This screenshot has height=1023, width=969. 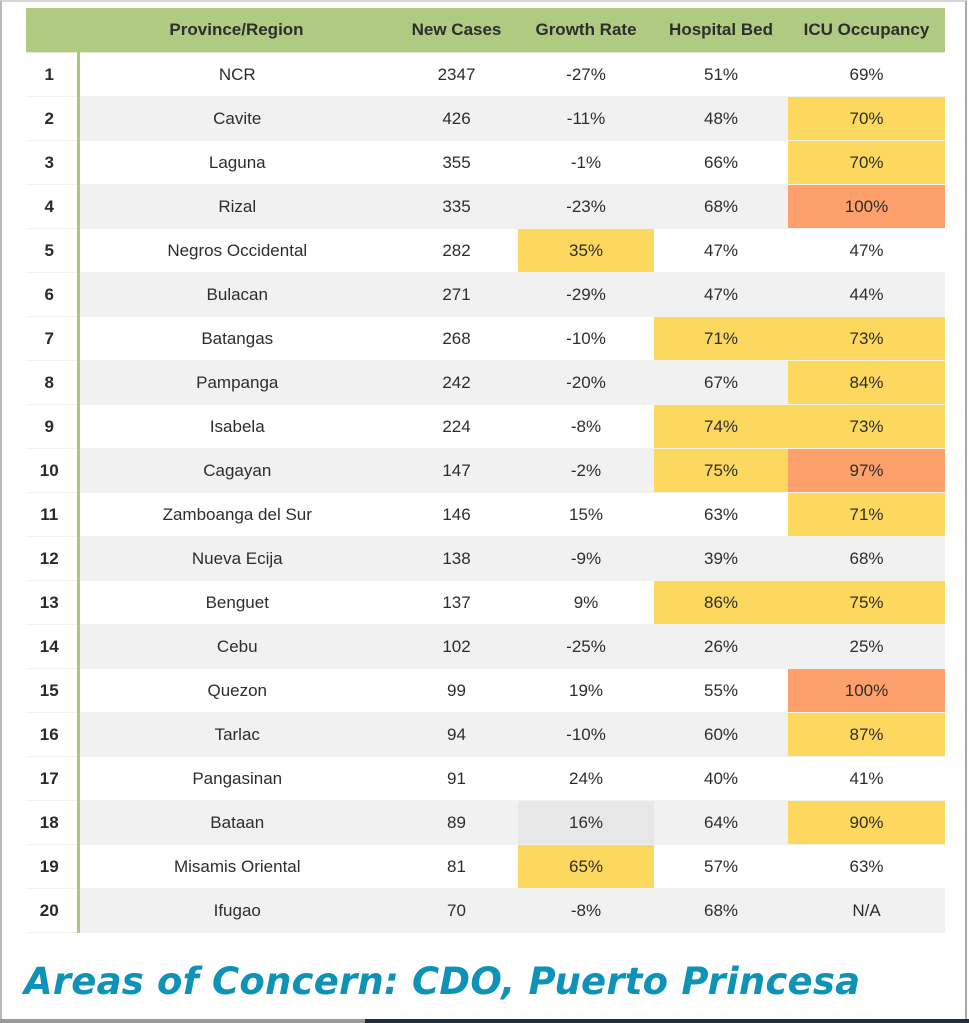 What do you see at coordinates (236, 866) in the screenshot?
I see `province-cell: Misamis Oriental` at bounding box center [236, 866].